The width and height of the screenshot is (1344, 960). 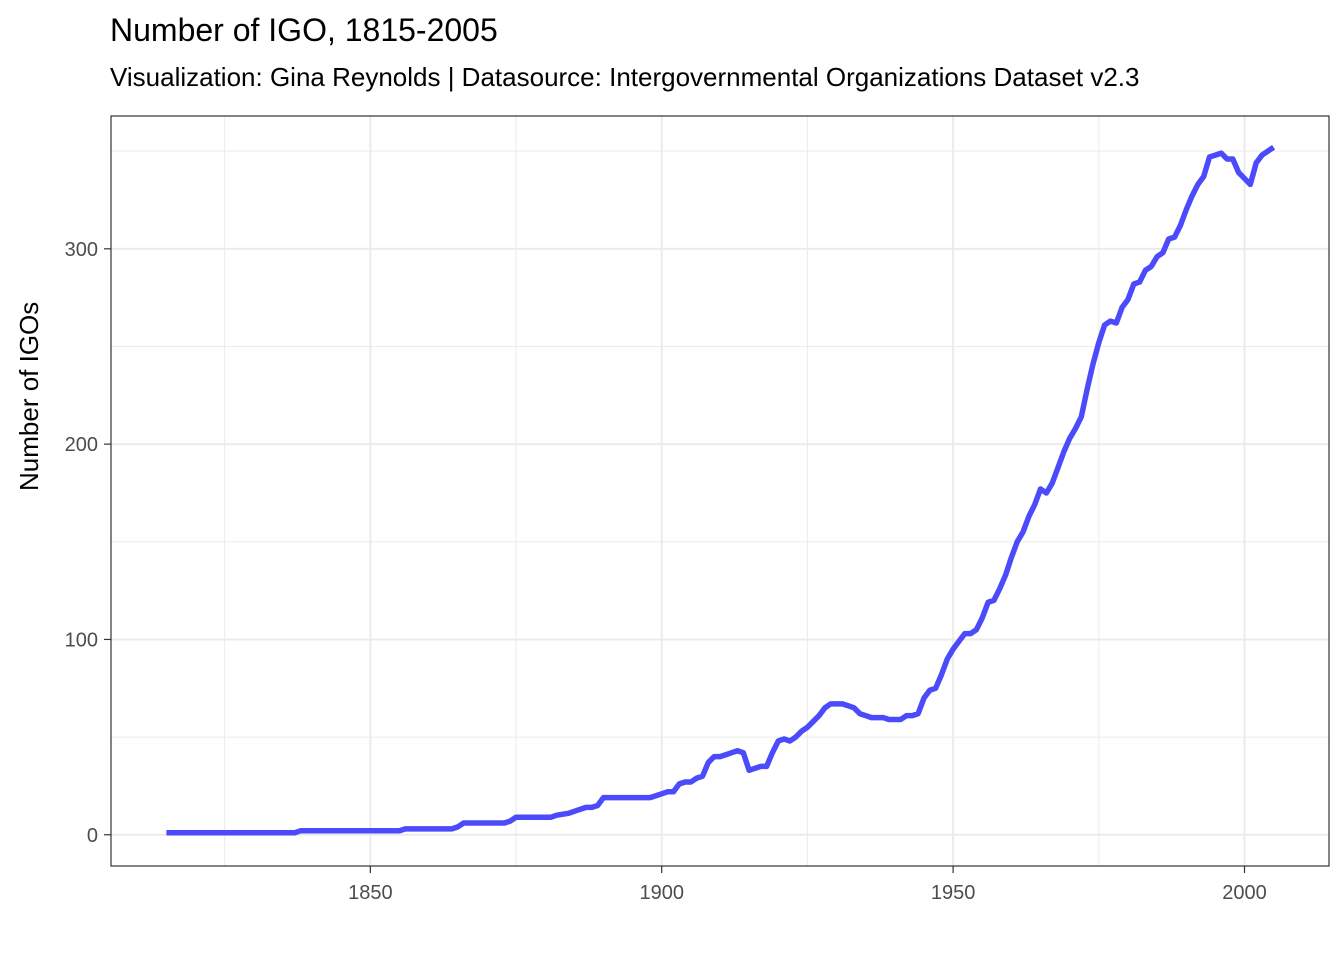 What do you see at coordinates (661, 893) in the screenshot?
I see `x-tick-label: 1900` at bounding box center [661, 893].